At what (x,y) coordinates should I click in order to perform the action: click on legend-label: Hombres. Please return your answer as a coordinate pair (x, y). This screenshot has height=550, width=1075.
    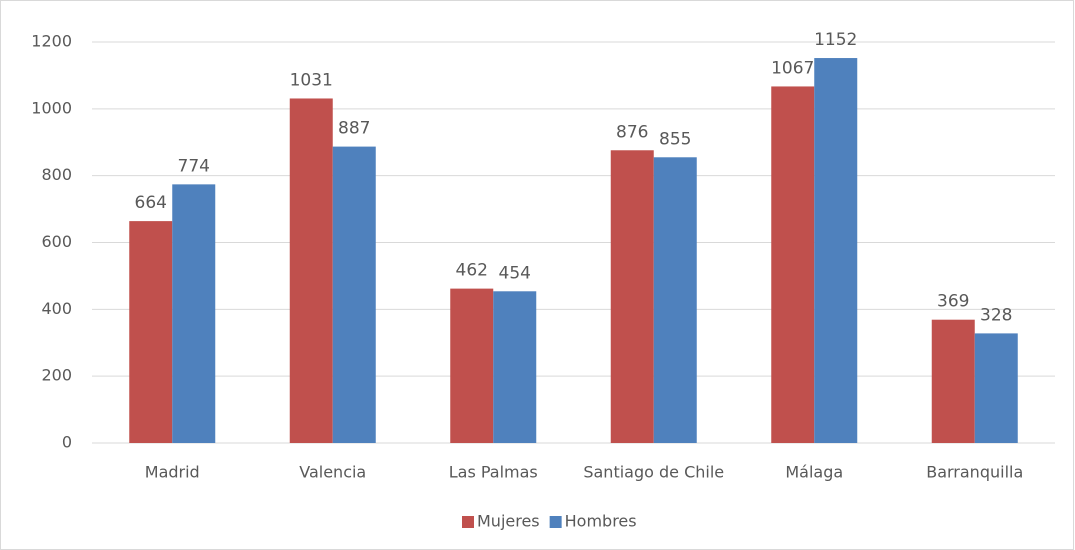
    Looking at the image, I should click on (601, 521).